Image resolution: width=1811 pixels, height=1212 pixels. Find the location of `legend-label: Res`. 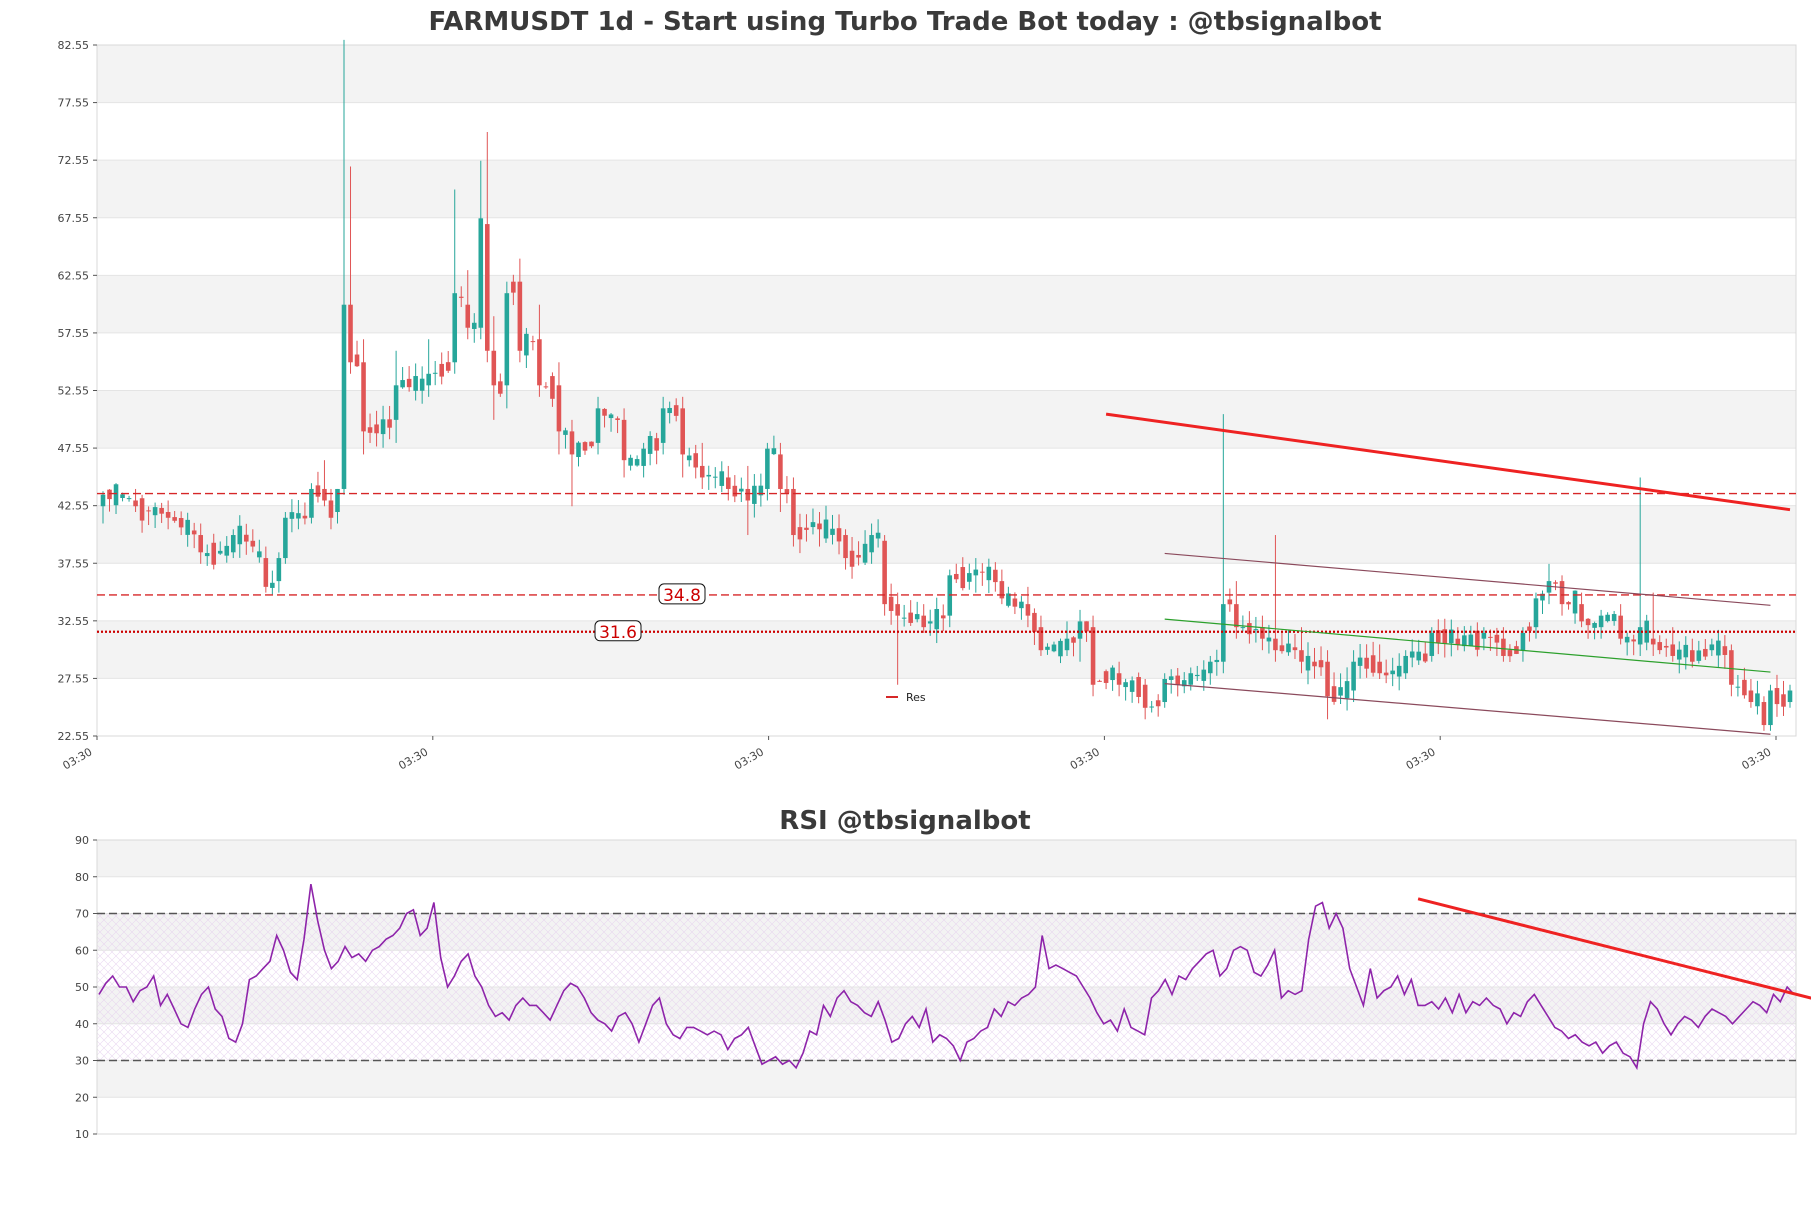

legend-label: Res is located at coordinates (916, 697).